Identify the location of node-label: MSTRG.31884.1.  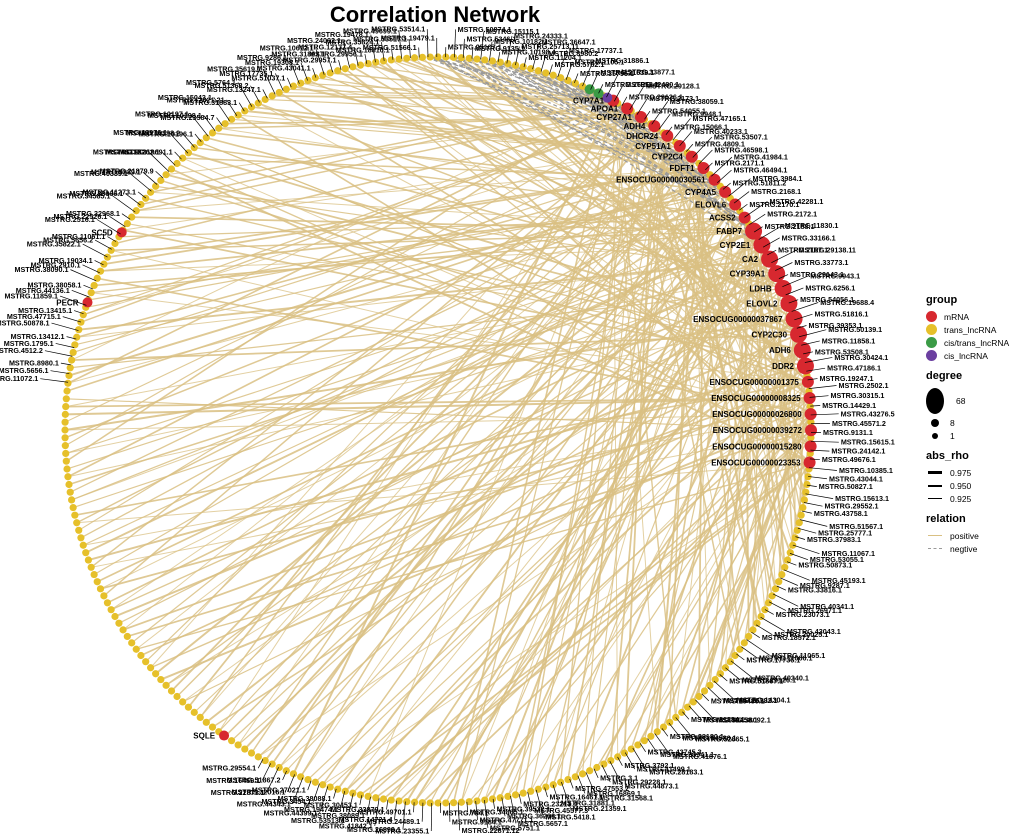
(718, 719).